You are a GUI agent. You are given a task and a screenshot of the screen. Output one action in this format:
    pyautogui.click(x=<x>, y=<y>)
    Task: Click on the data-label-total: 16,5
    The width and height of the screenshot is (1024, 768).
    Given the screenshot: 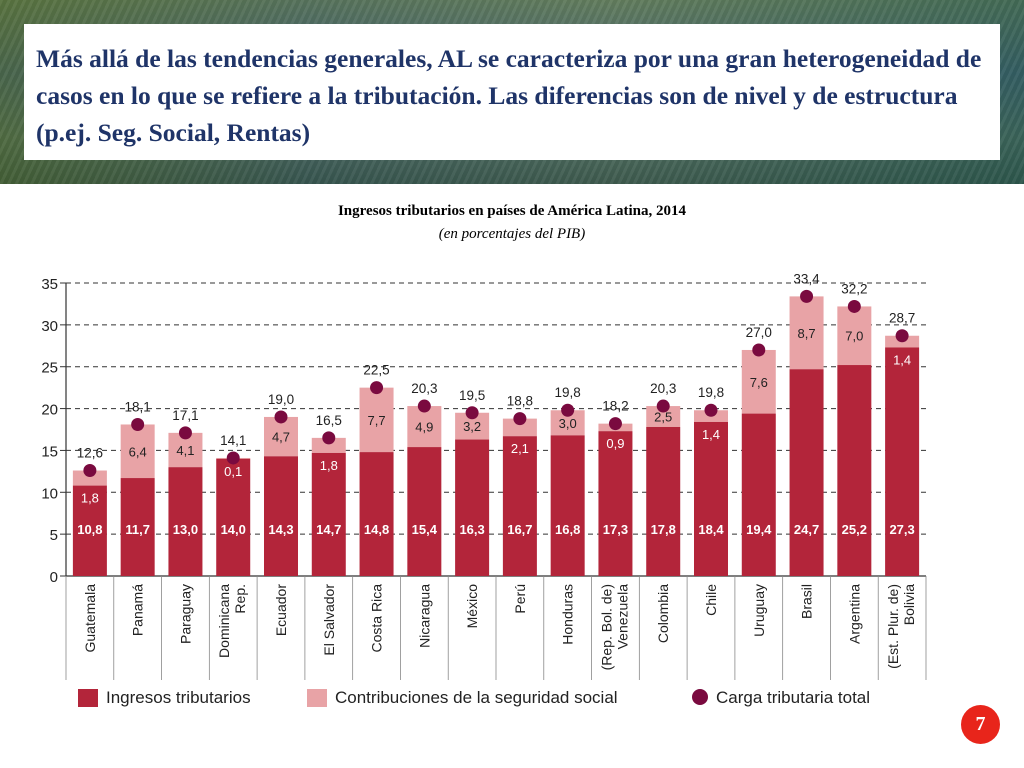 What is the action you would take?
    pyautogui.click(x=329, y=420)
    